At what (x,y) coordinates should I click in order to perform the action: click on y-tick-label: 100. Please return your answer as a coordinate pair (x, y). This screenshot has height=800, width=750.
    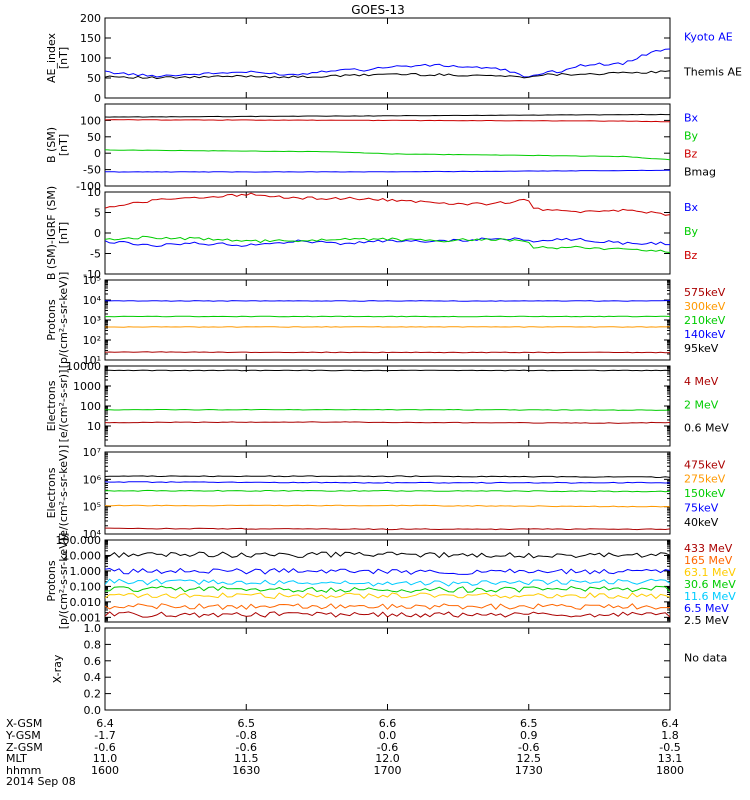
    Looking at the image, I should click on (90, 406).